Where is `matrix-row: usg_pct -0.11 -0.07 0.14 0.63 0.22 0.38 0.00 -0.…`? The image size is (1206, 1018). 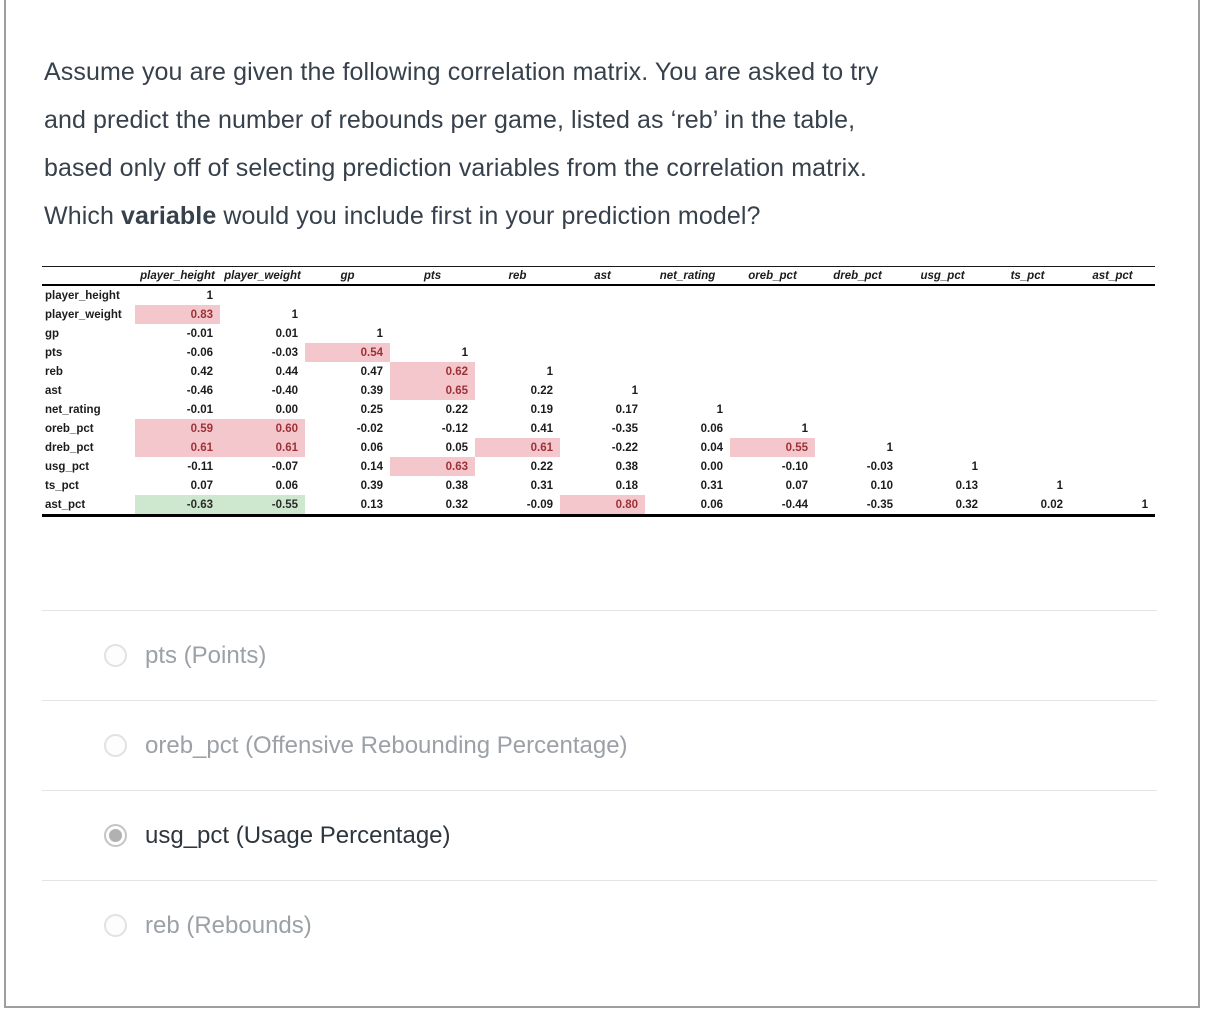 matrix-row: usg_pct -0.11 -0.07 0.14 0.63 0.22 0.38 0.00 -0.… is located at coordinates (598, 466).